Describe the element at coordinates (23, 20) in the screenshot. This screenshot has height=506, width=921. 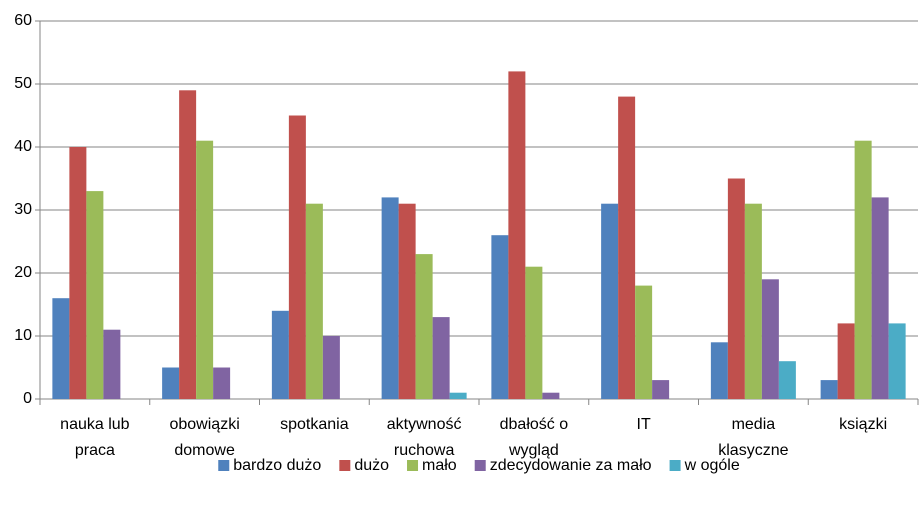
I see `y-tick-label: 60` at that location.